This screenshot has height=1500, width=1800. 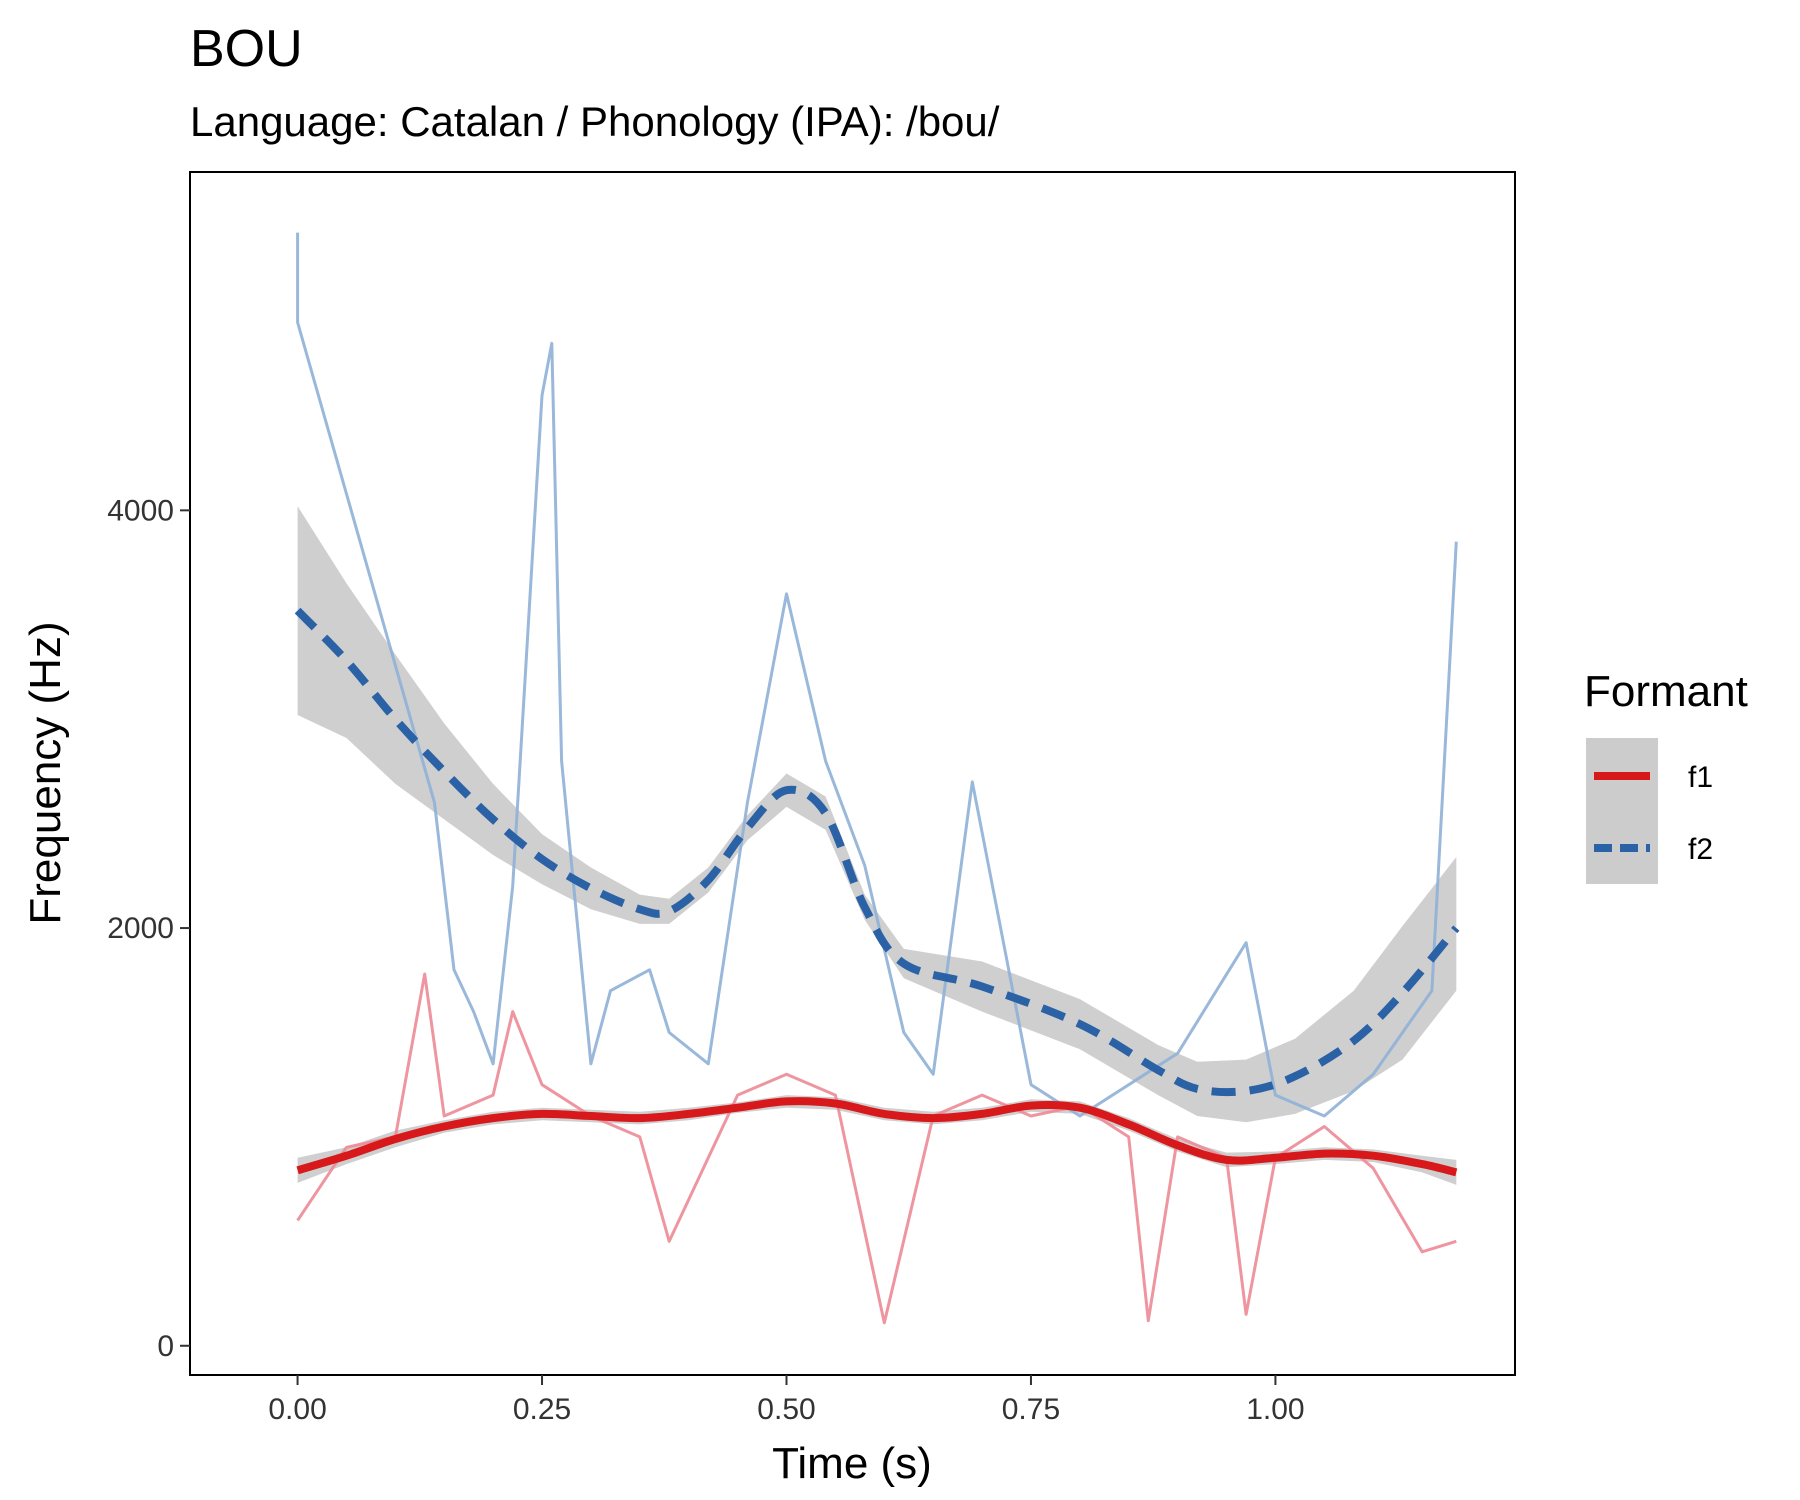 I want to click on legend-title: Formant, so click(x=1666, y=691).